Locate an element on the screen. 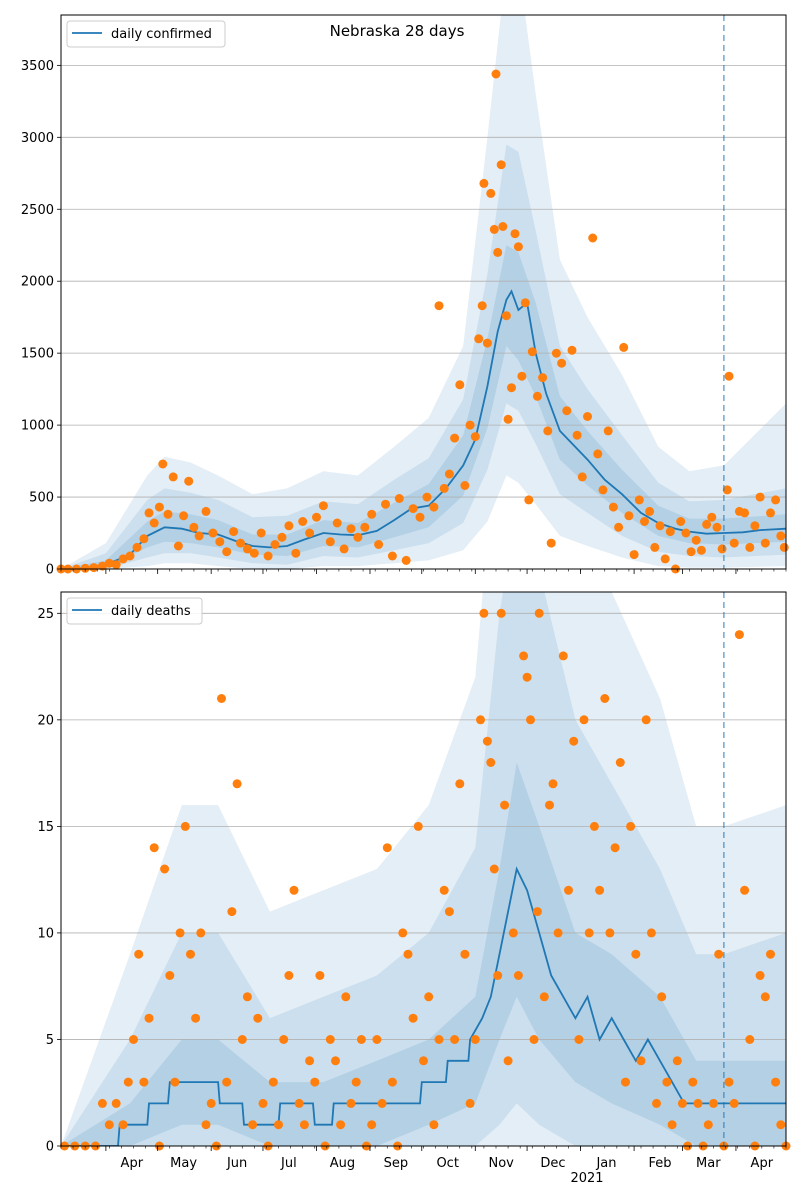 Image resolution: width=800 pixels, height=1204 pixels. deaths-y-ticks: 0 5 10 15 20 25 is located at coordinates (49, 881).